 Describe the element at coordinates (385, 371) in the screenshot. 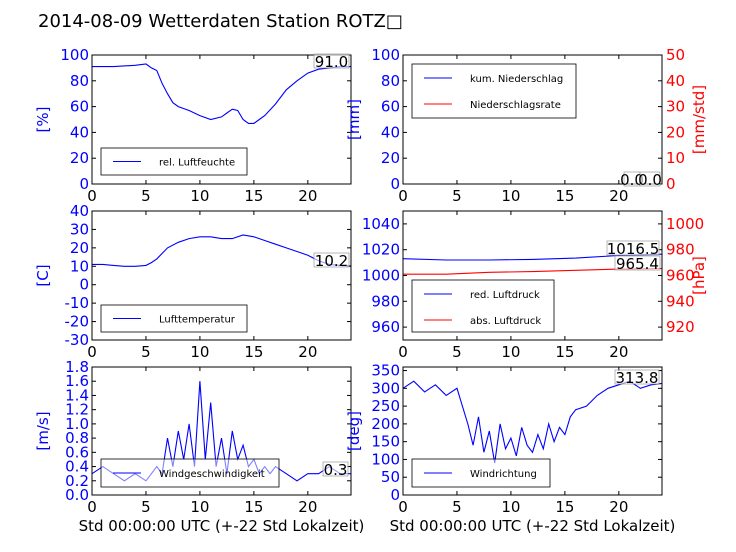

I see `y-tick-label: 350` at that location.